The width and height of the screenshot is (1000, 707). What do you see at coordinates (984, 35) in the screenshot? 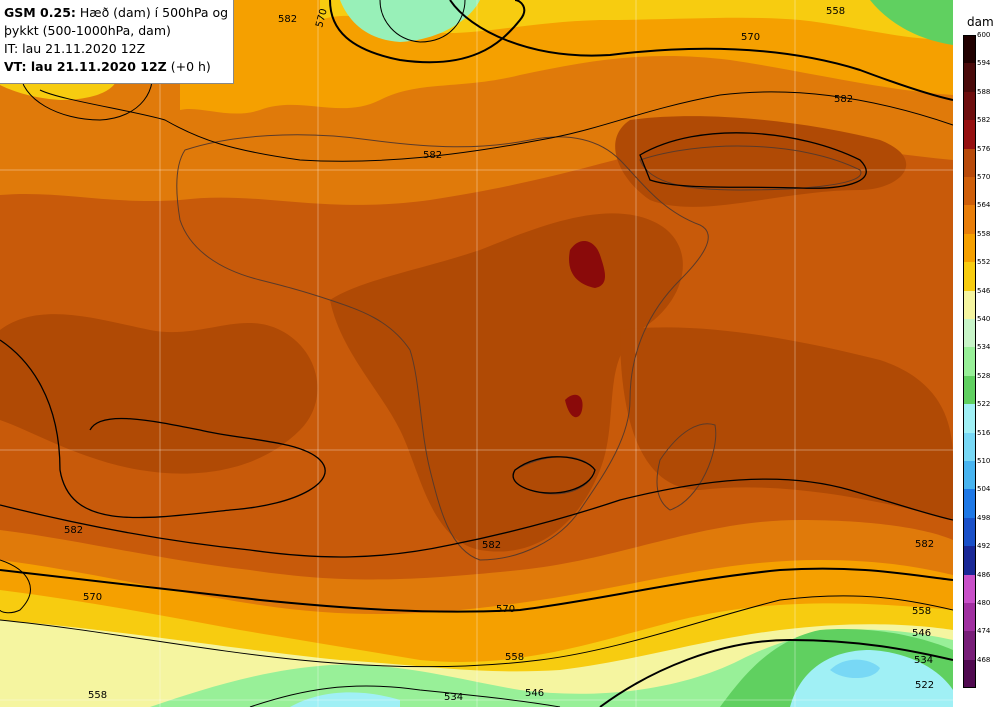
I see `colorbar-tick-label: 600` at bounding box center [984, 35].